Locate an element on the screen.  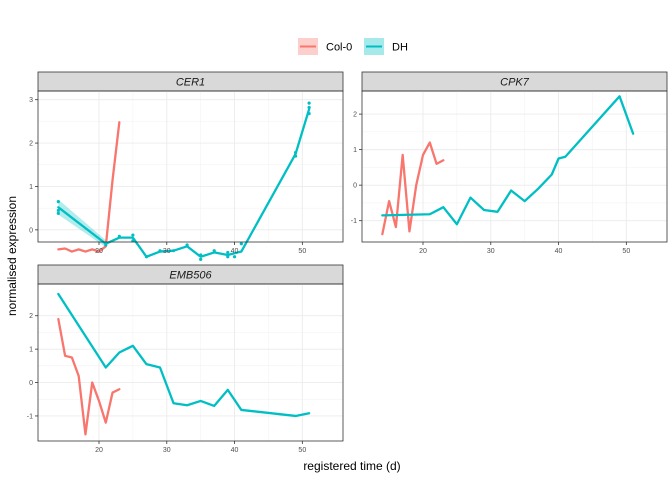
panel-border-cer1 is located at coordinates (190, 166).